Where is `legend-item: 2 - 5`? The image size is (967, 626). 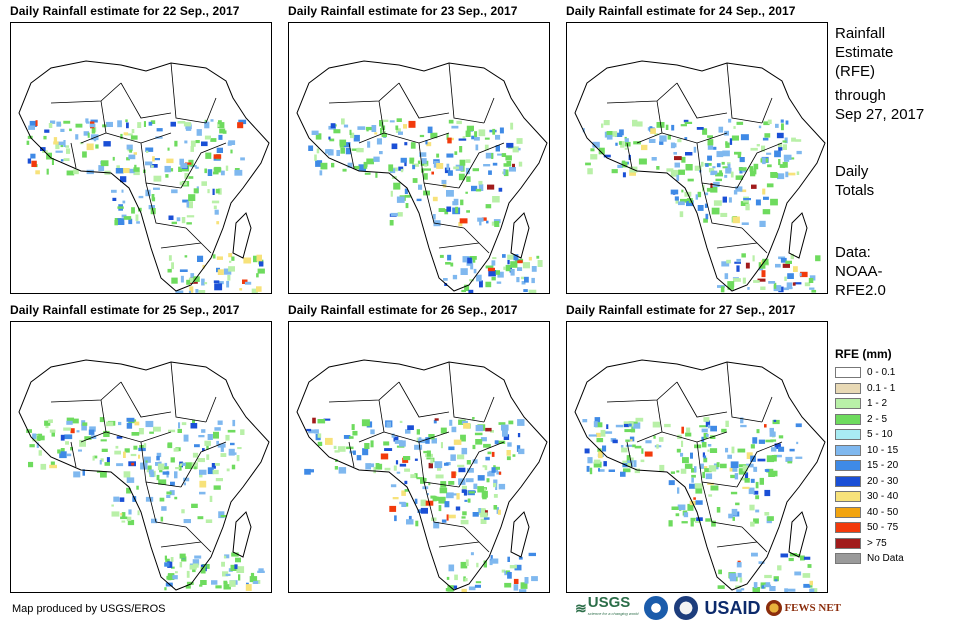 legend-item: 2 - 5 is located at coordinates (869, 420).